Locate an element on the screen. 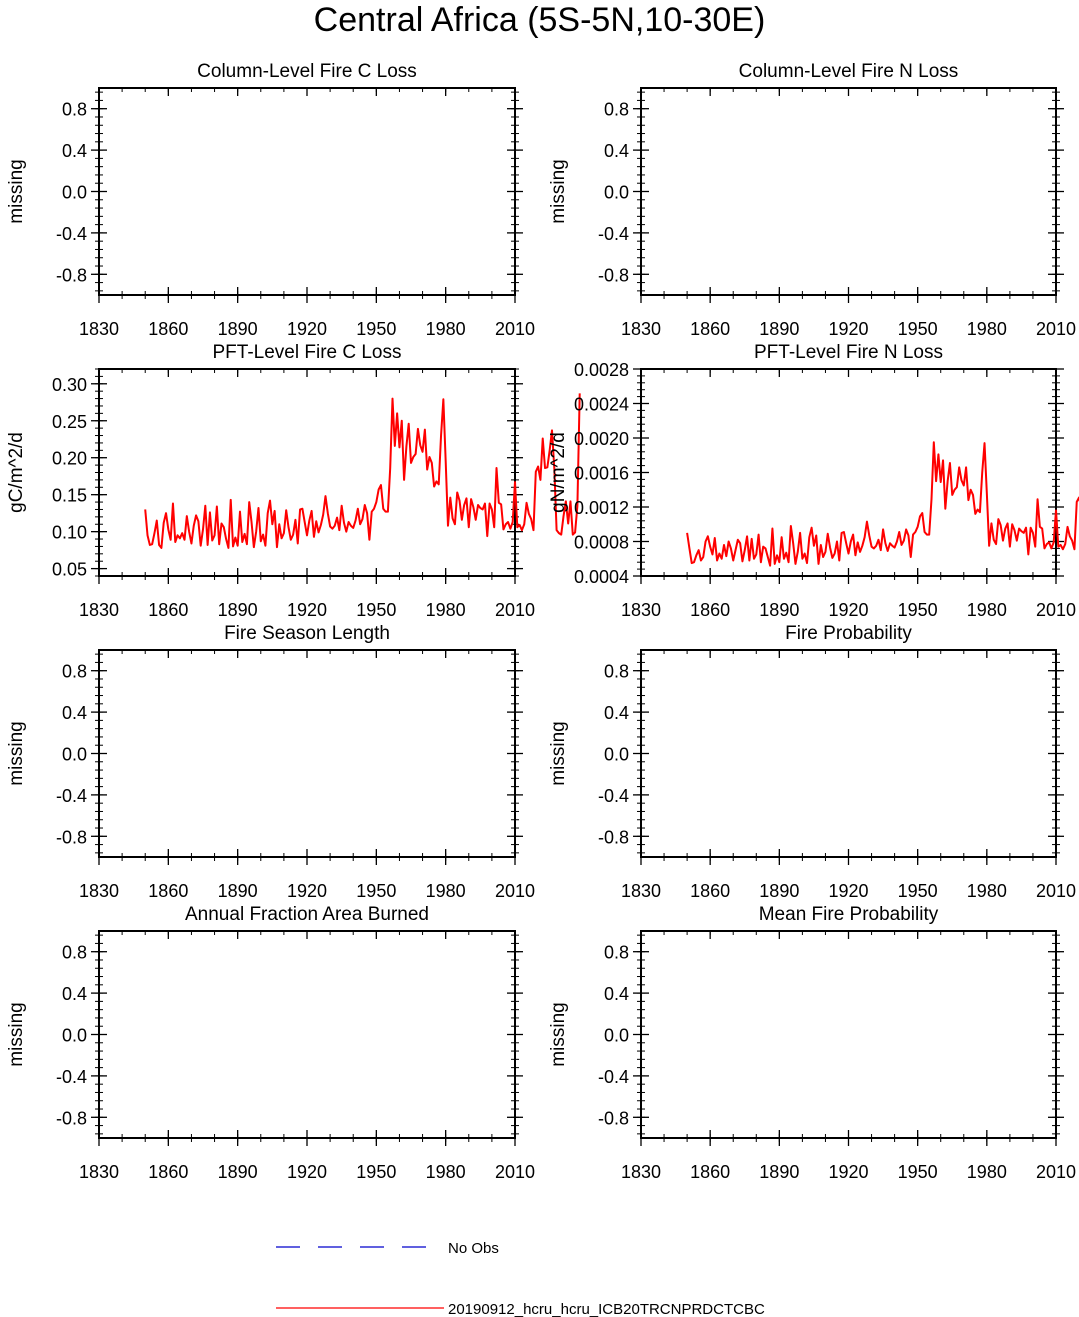 This screenshot has width=1079, height=1317. y-tick-label: 0.15 is located at coordinates (69, 496).